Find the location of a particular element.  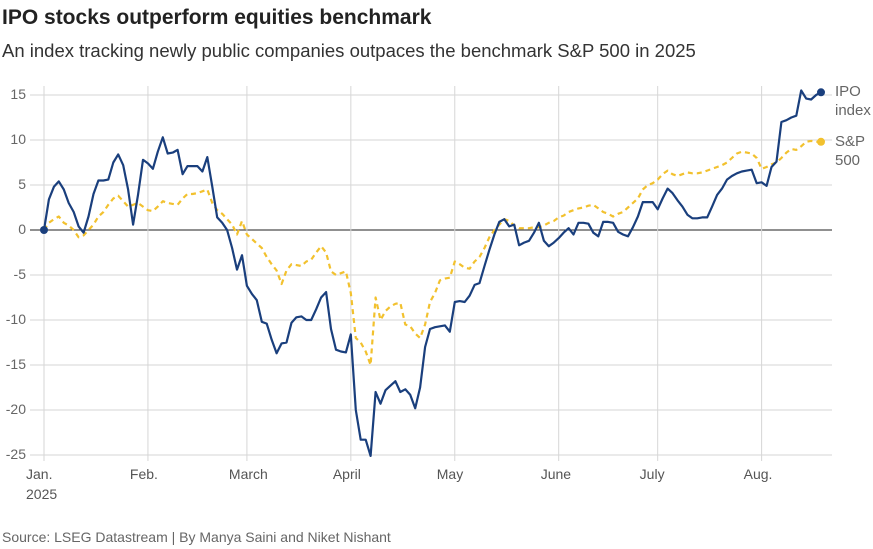

x-tick-label: April is located at coordinates (346, 474).